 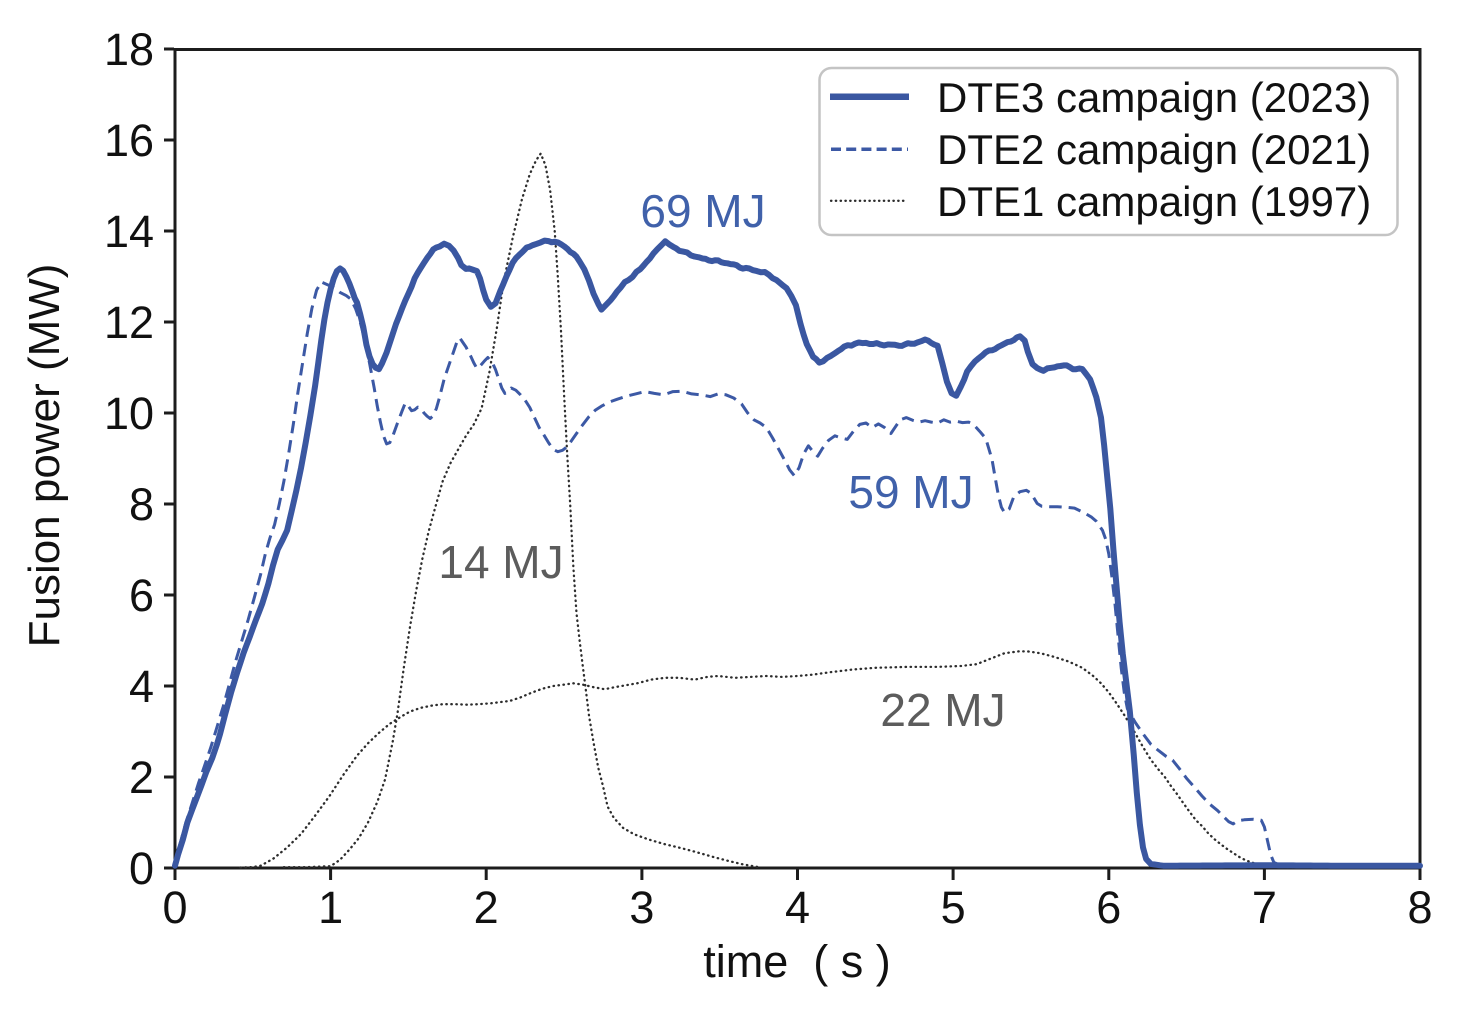 What do you see at coordinates (1154, 97) in the screenshot?
I see `svg-text: DTE3 campaign (2023)` at bounding box center [1154, 97].